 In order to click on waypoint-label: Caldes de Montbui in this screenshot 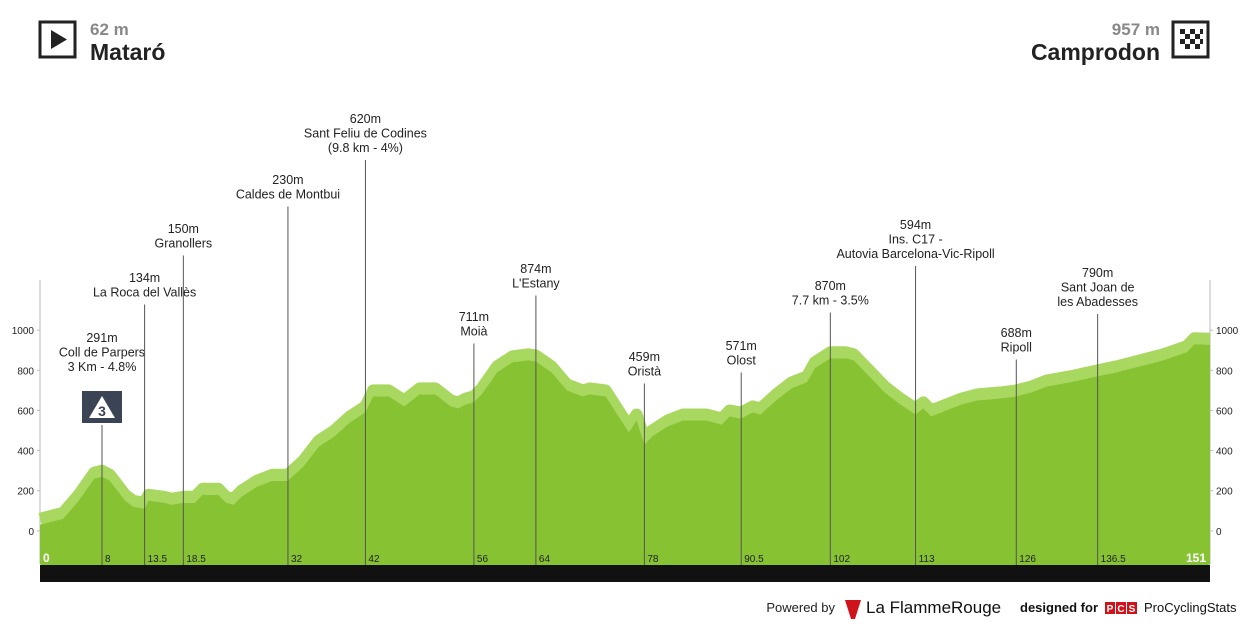, I will do `click(288, 195)`.